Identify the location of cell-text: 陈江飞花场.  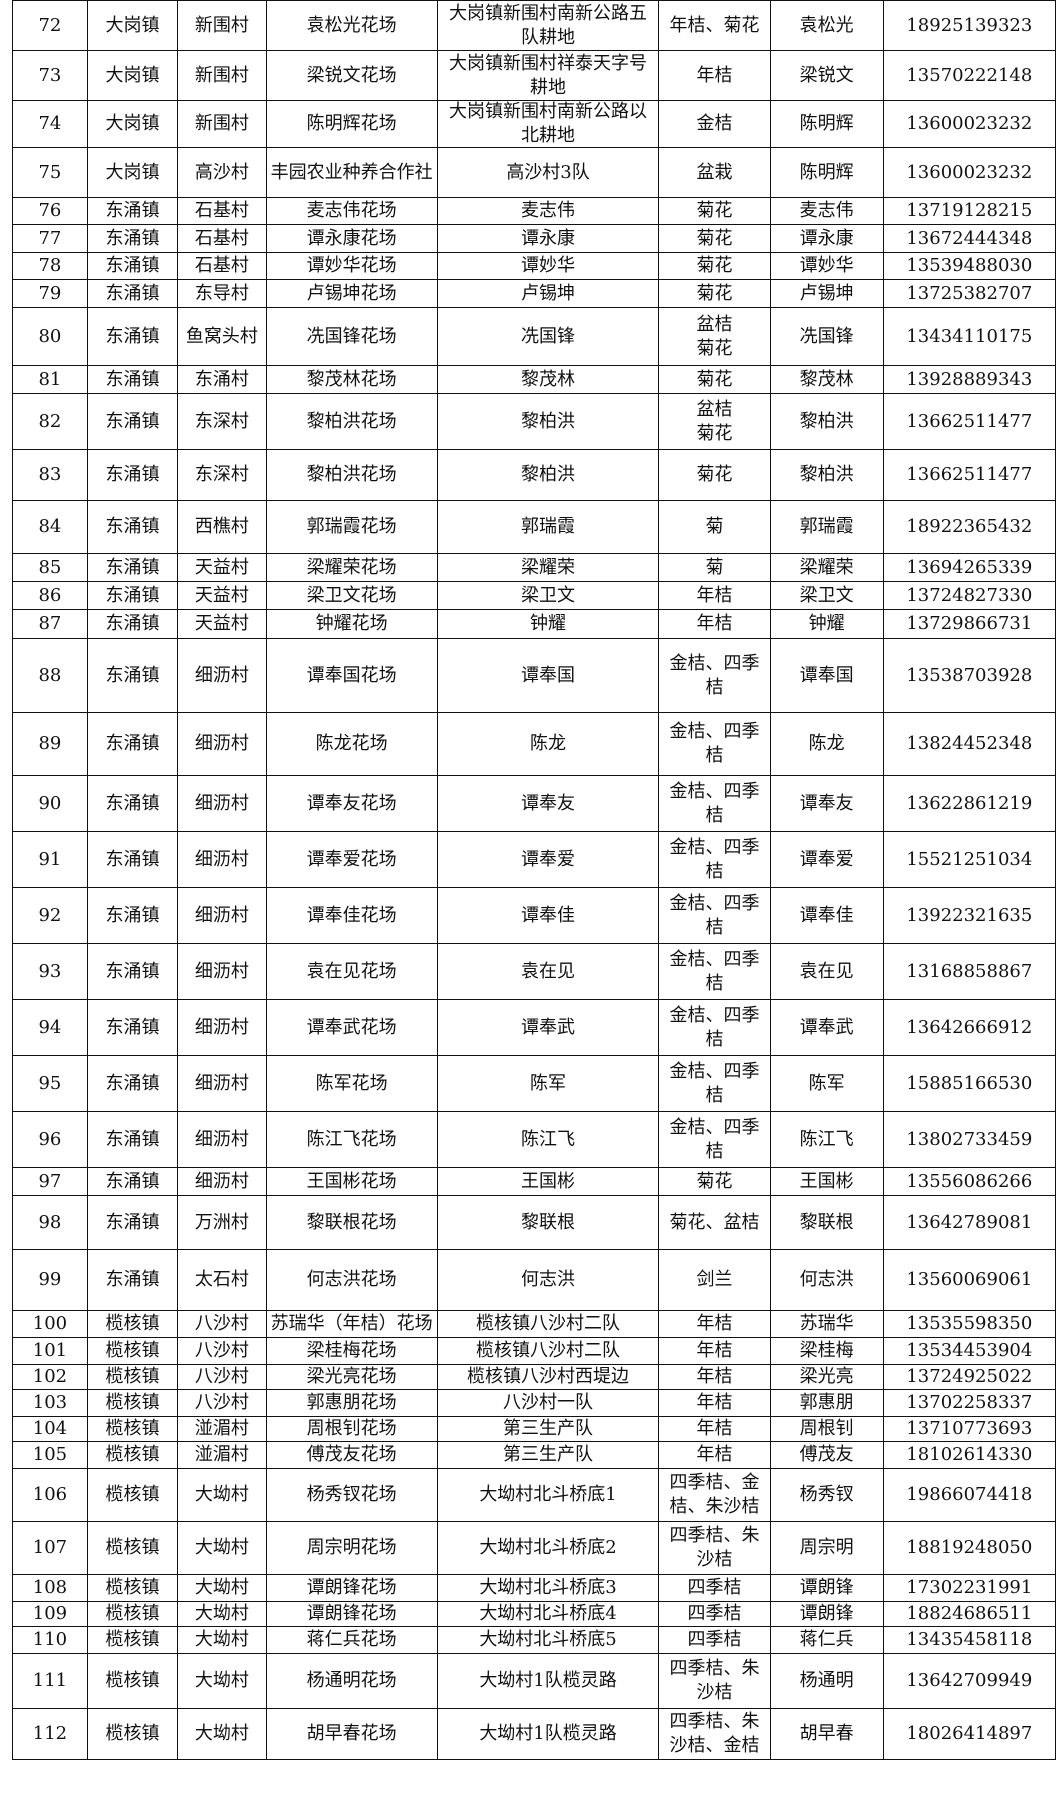
(351, 1139).